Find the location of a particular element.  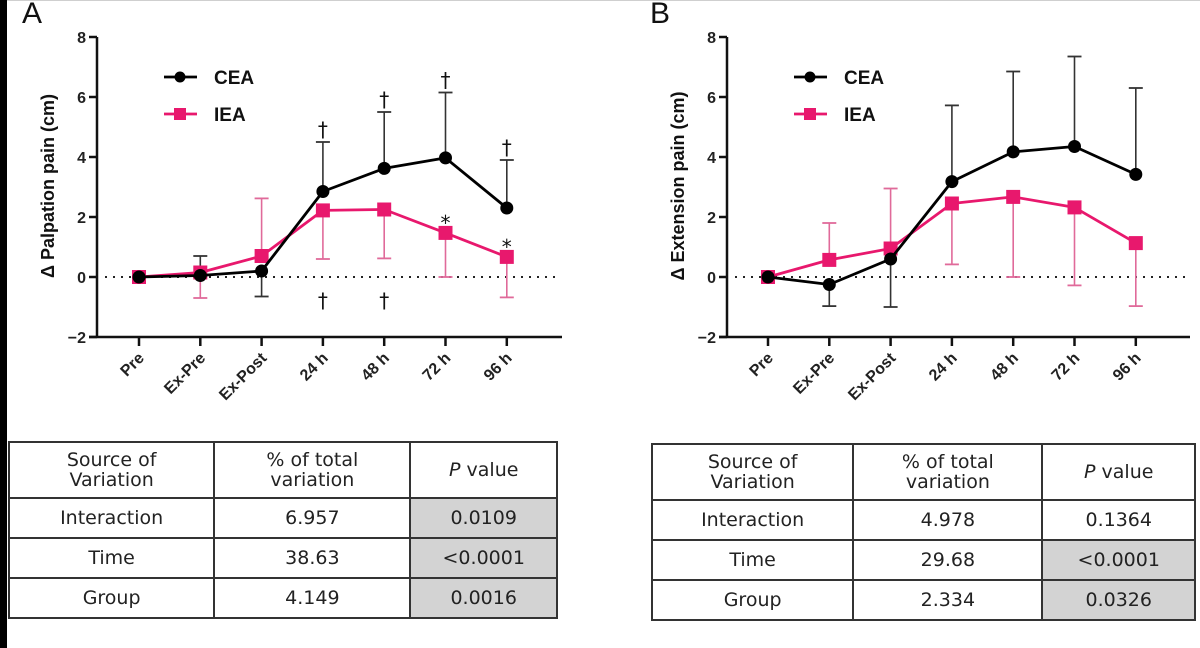

panel-a-x-tick-label: 24 h is located at coordinates (314, 367).